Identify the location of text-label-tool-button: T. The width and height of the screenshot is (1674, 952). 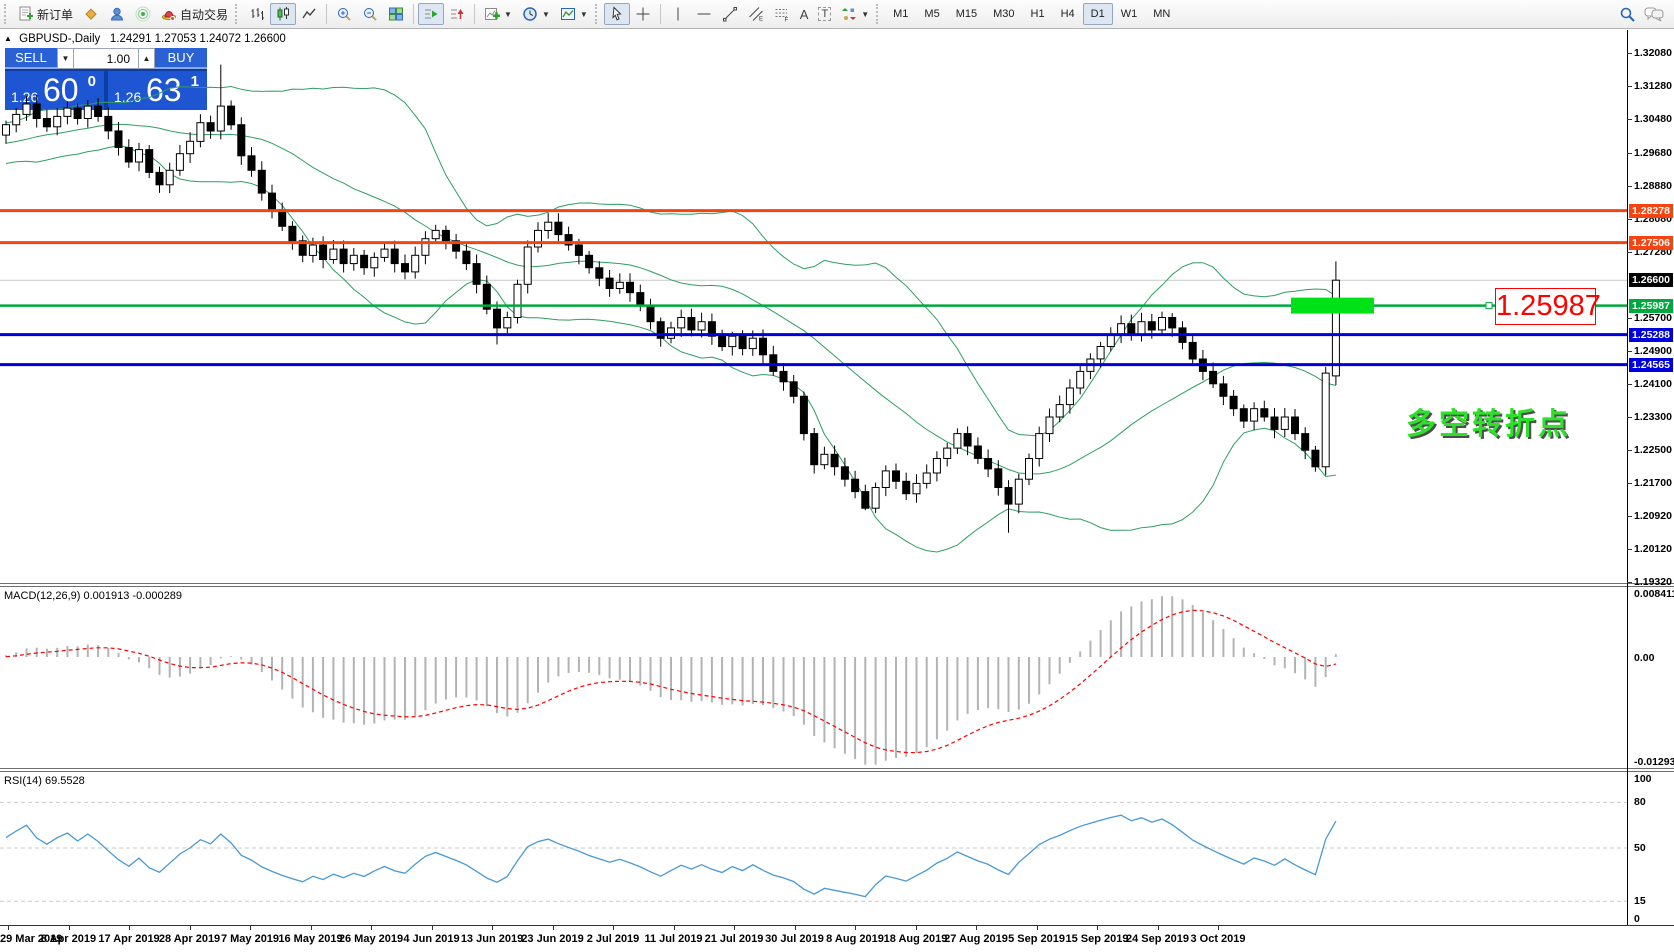
(824, 14).